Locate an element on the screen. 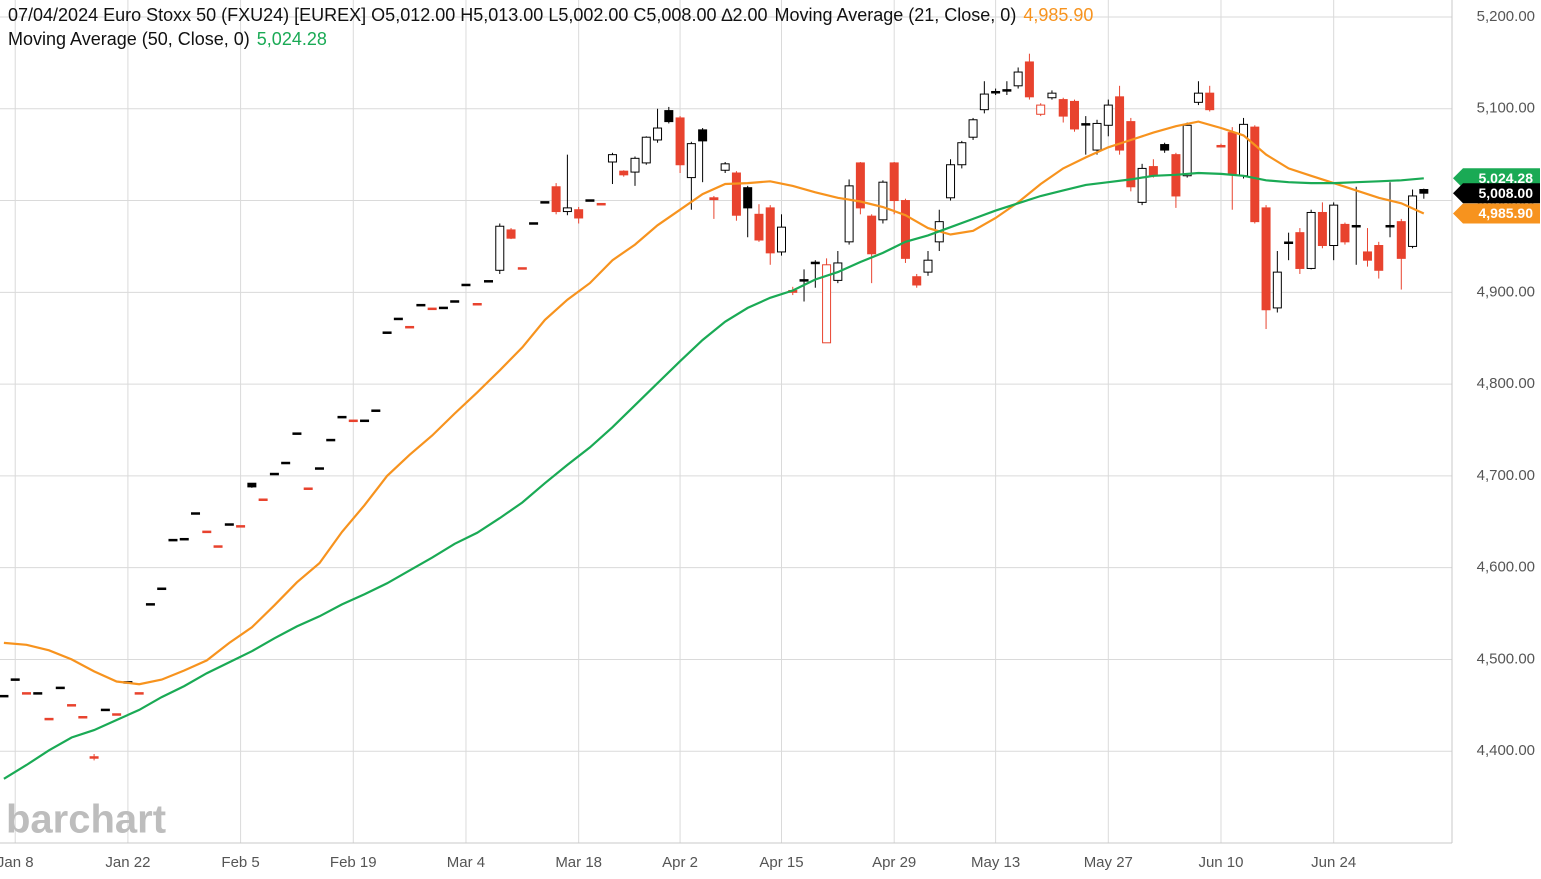 The height and width of the screenshot is (879, 1541). x-tick-label: May 27 is located at coordinates (1108, 862).